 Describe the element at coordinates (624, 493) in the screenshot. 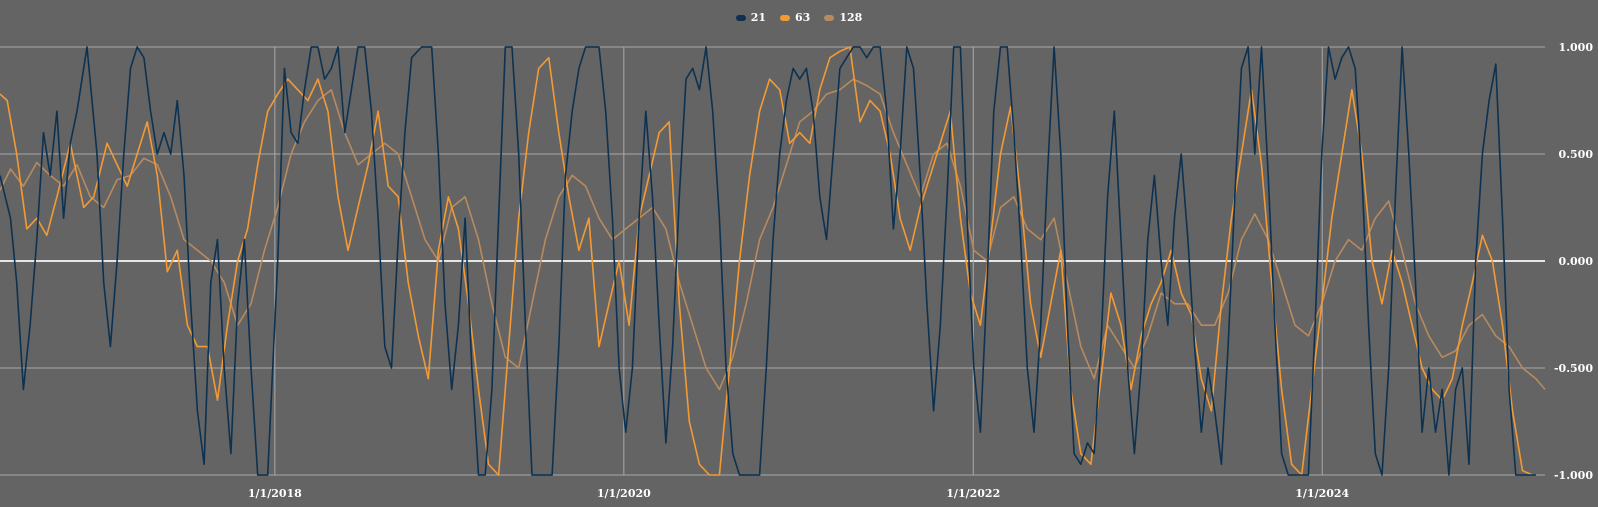

I see `x-tick-label: 1/1/2020` at that location.